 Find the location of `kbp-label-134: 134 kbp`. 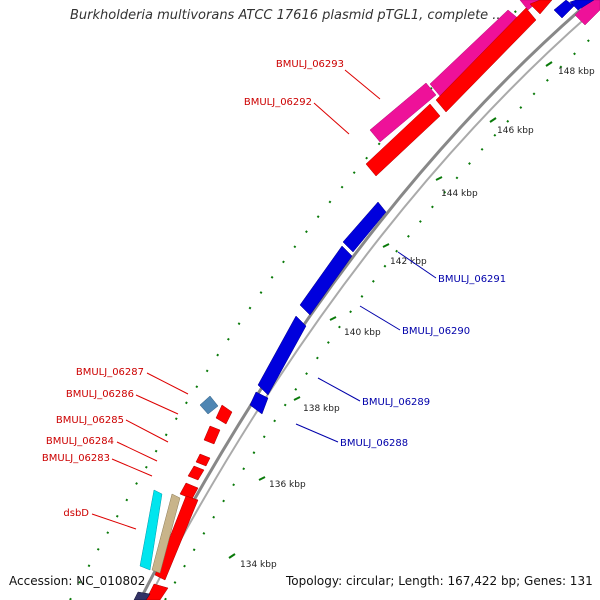

kbp-label-134: 134 kbp is located at coordinates (258, 565).